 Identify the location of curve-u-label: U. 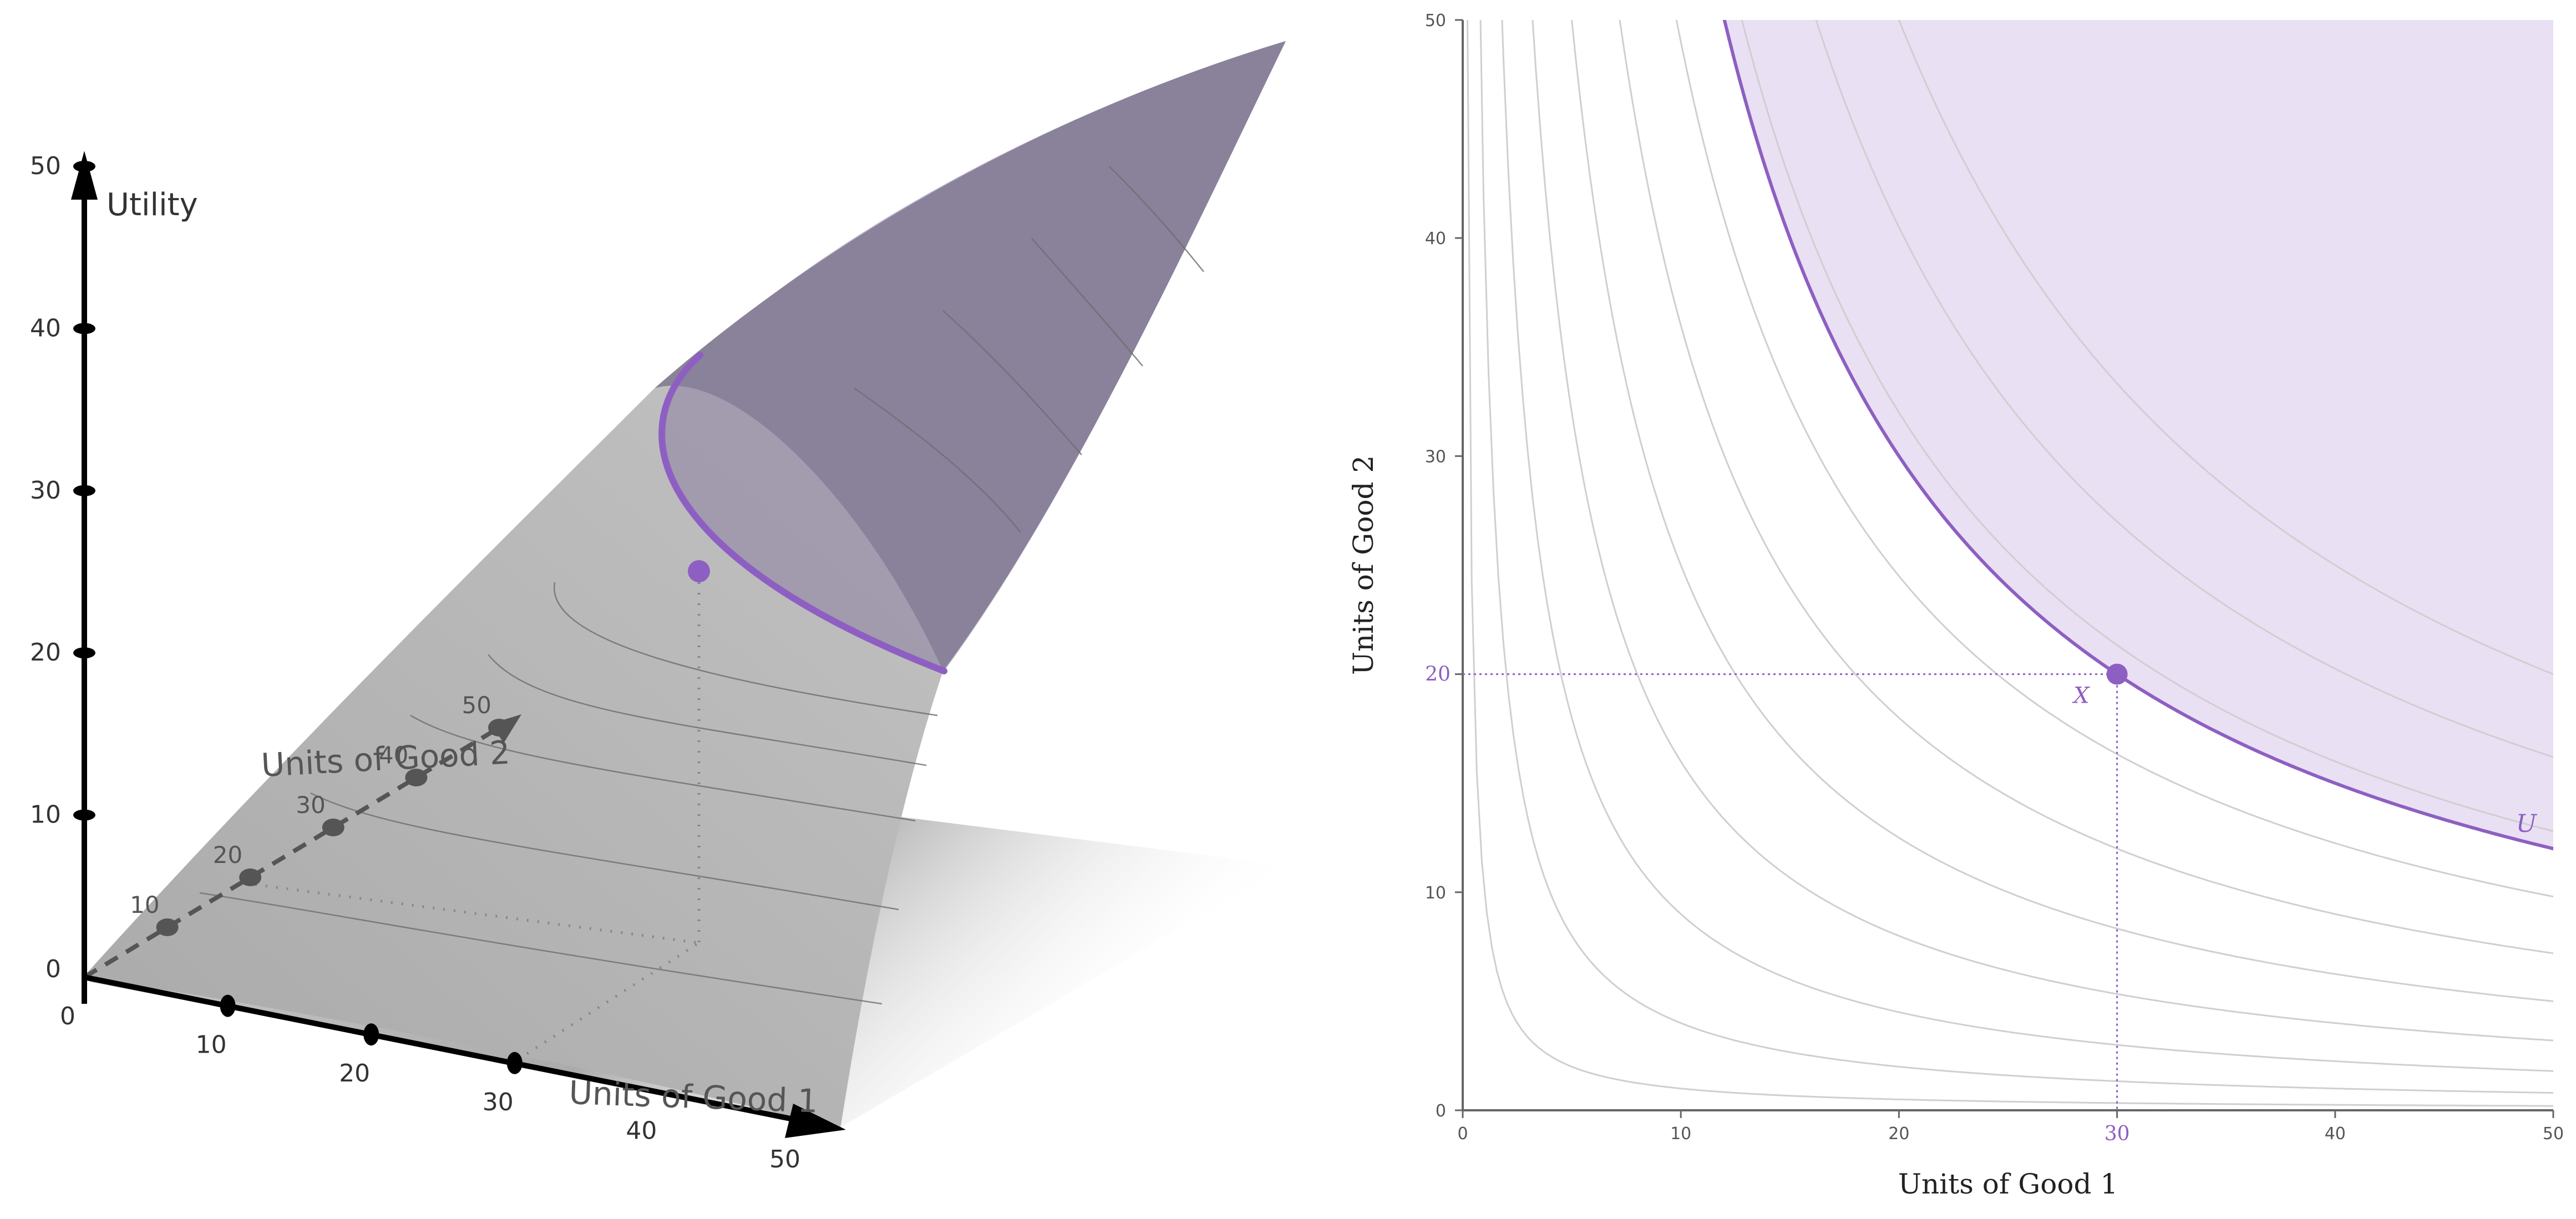
(2527, 824).